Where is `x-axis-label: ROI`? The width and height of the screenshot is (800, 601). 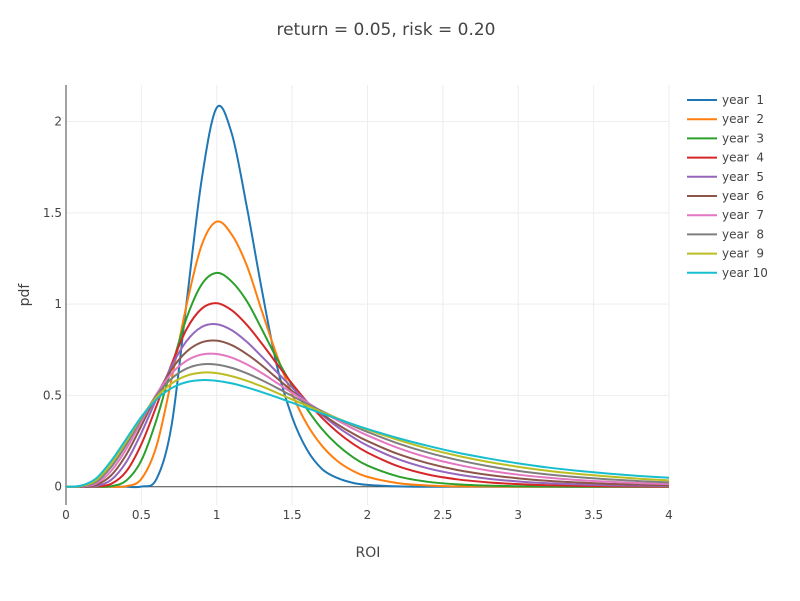 x-axis-label: ROI is located at coordinates (368, 553).